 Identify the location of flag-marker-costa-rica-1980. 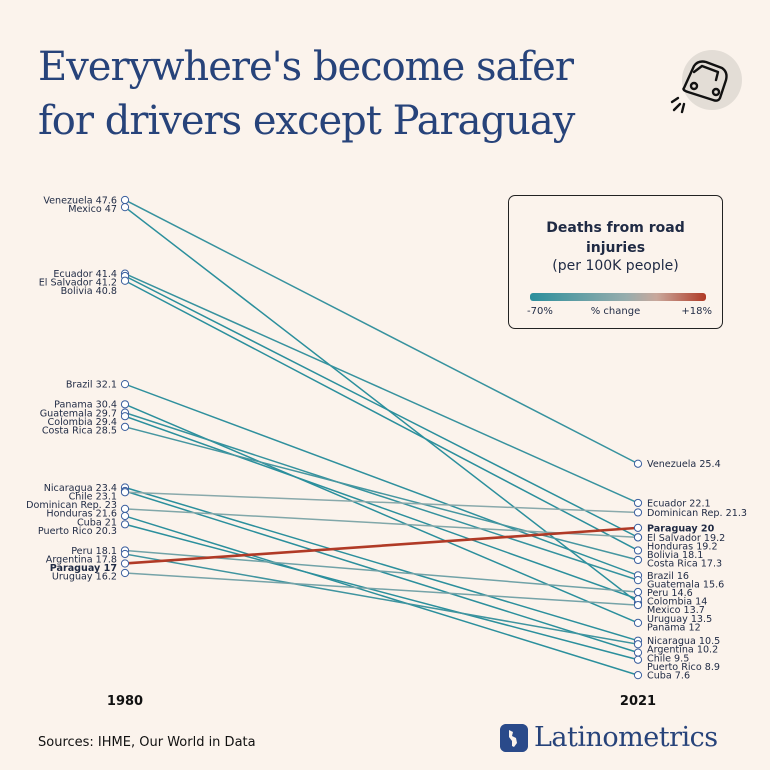
(125, 426).